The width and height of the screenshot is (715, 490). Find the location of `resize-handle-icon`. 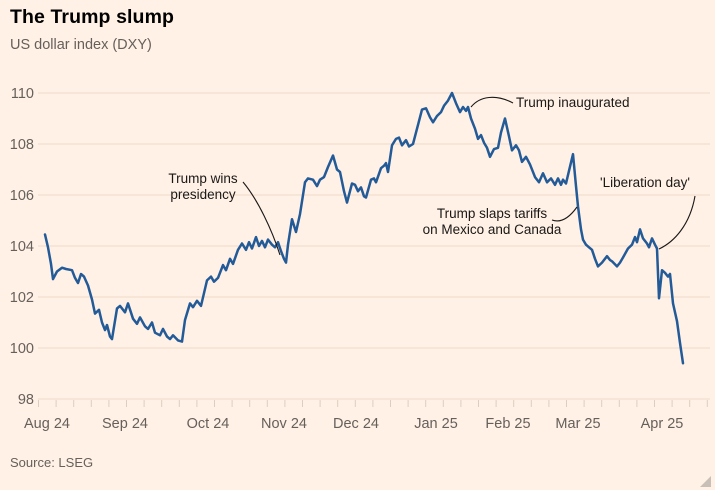

resize-handle-icon is located at coordinates (705, 481).